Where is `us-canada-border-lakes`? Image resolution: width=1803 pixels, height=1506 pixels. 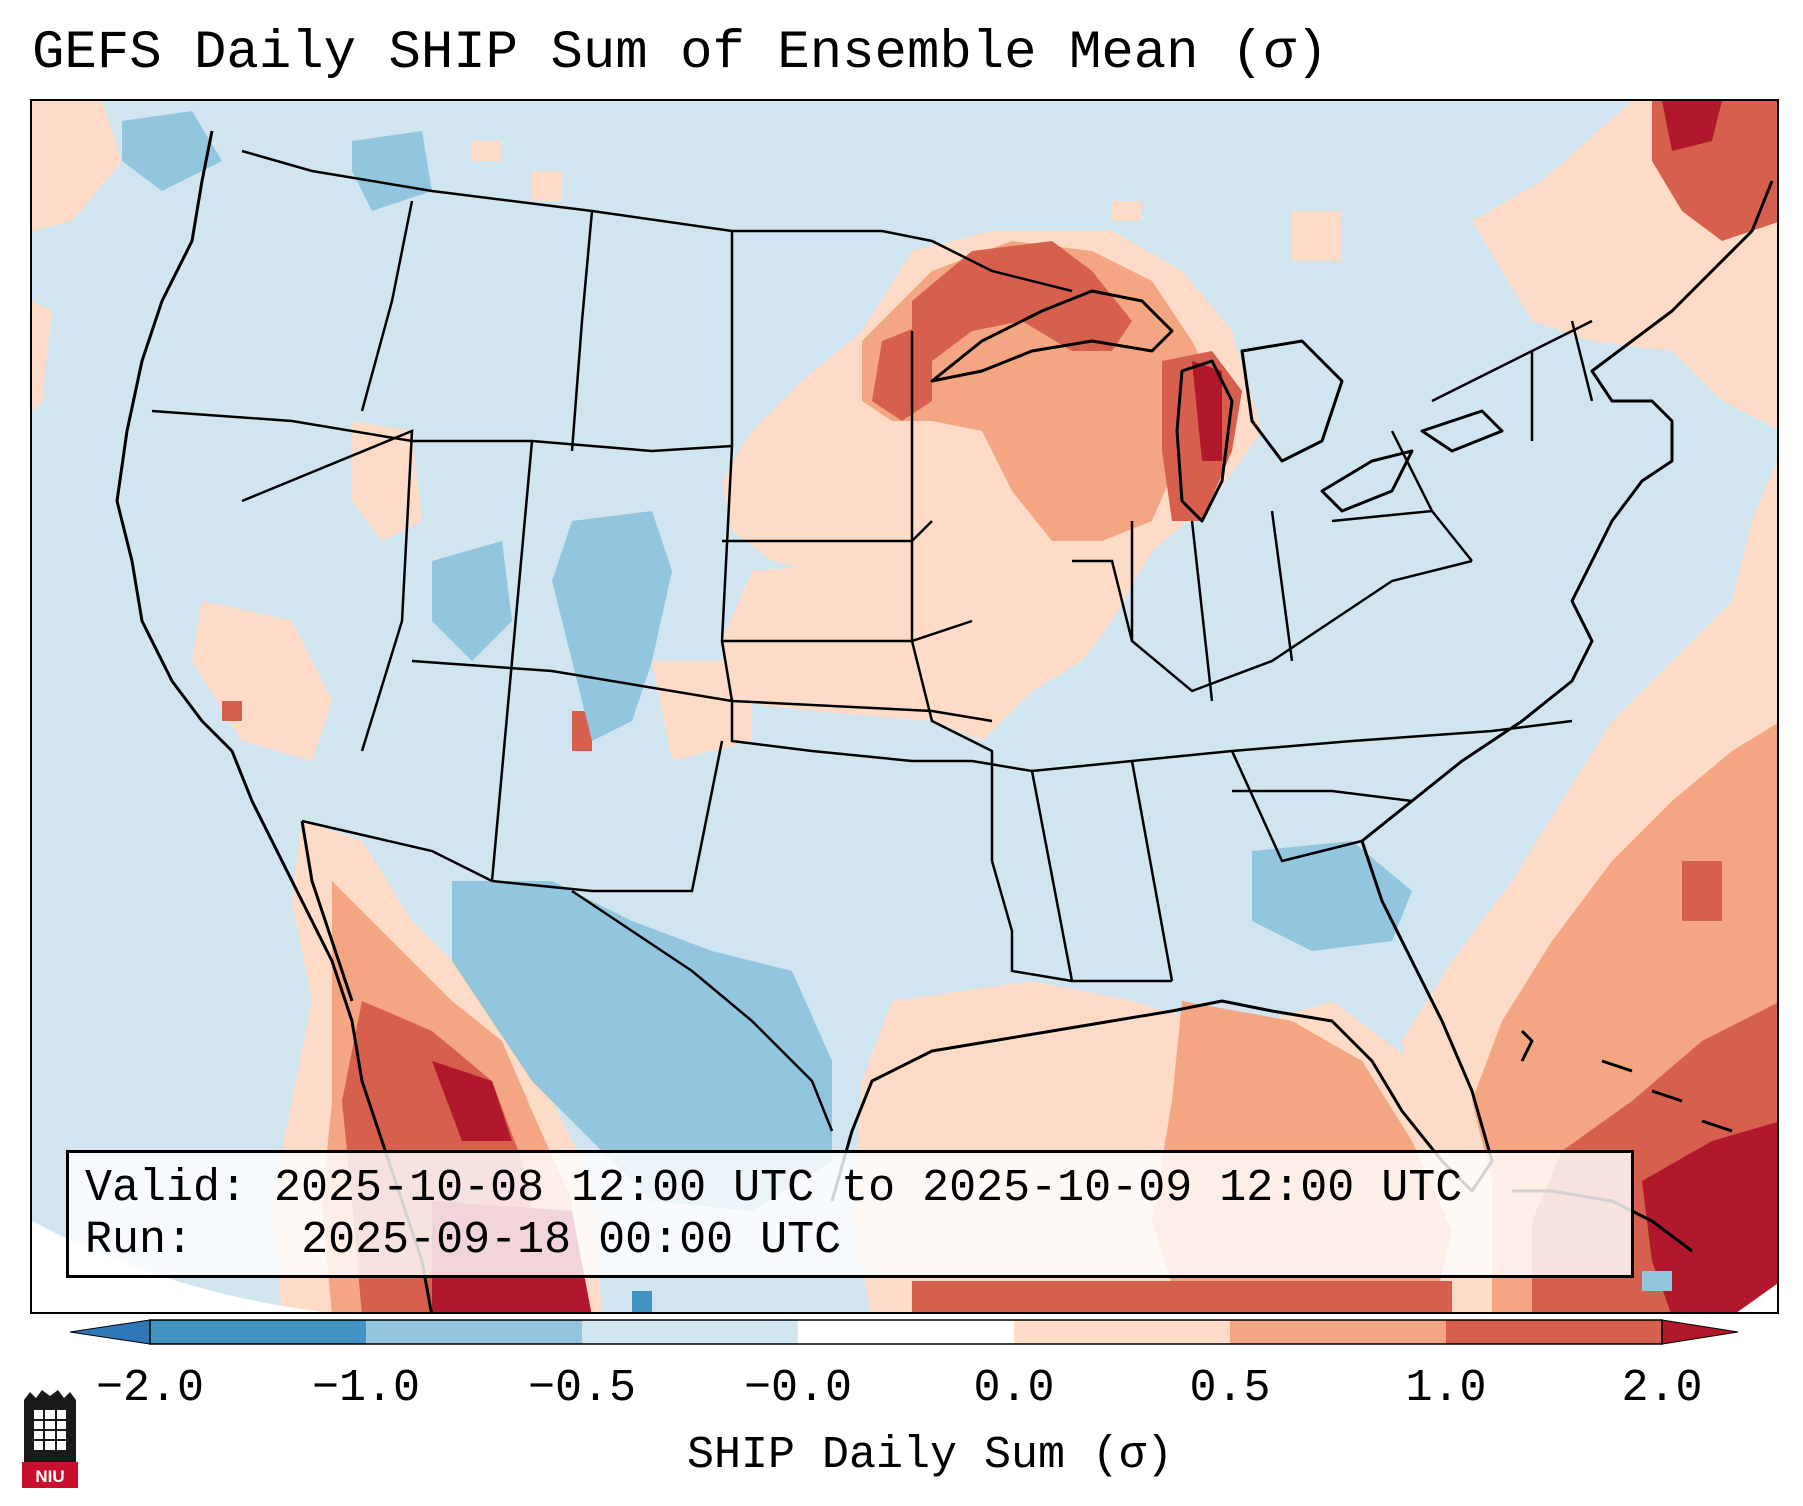 us-canada-border-lakes is located at coordinates (977, 261).